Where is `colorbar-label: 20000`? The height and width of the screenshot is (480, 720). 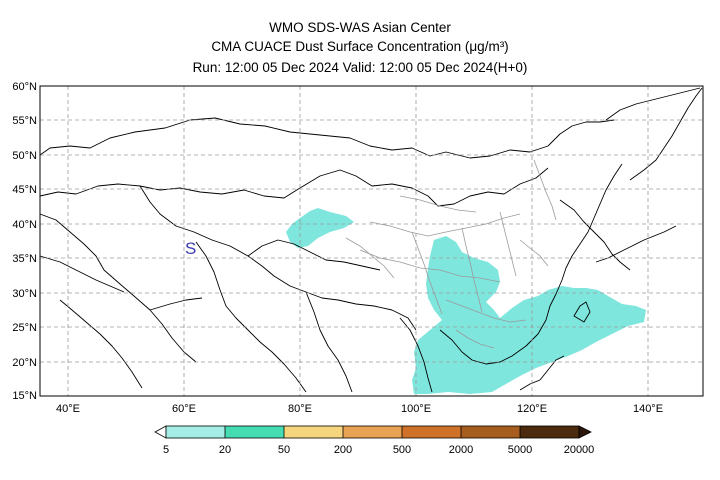
colorbar-label: 20000 is located at coordinates (579, 450).